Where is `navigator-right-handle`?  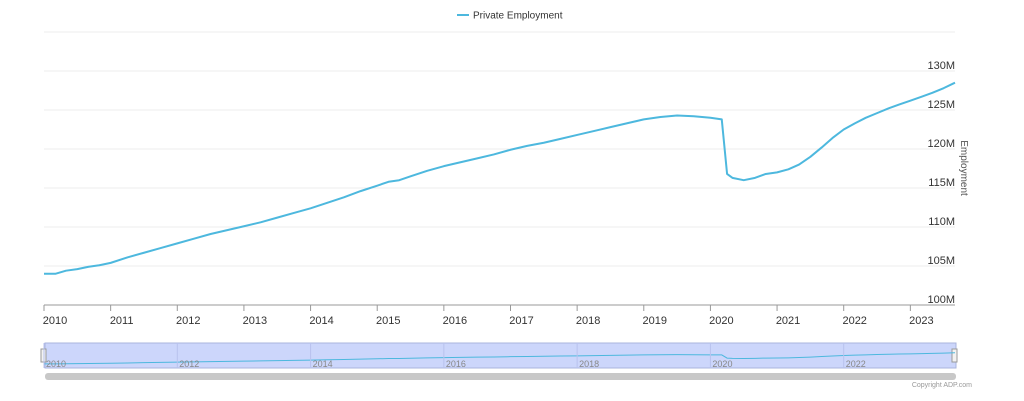 navigator-right-handle is located at coordinates (954, 355).